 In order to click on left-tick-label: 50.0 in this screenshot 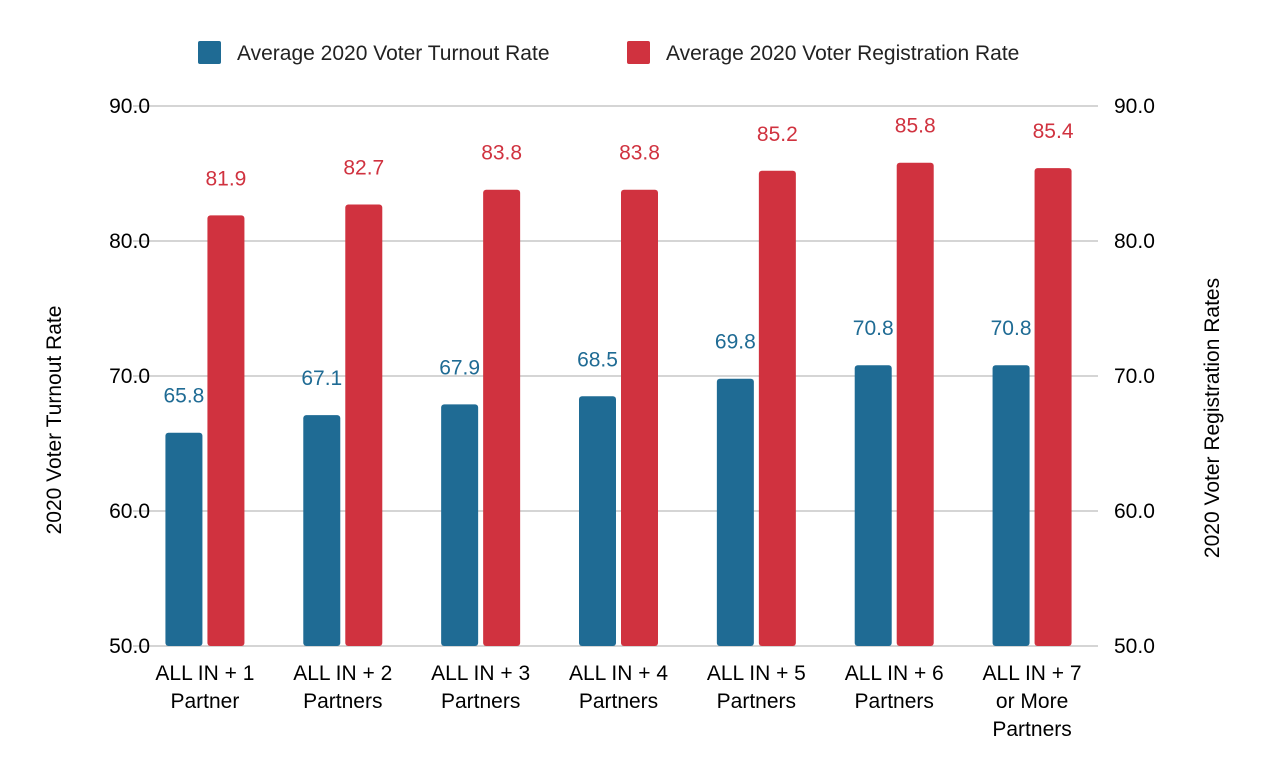, I will do `click(129, 646)`.